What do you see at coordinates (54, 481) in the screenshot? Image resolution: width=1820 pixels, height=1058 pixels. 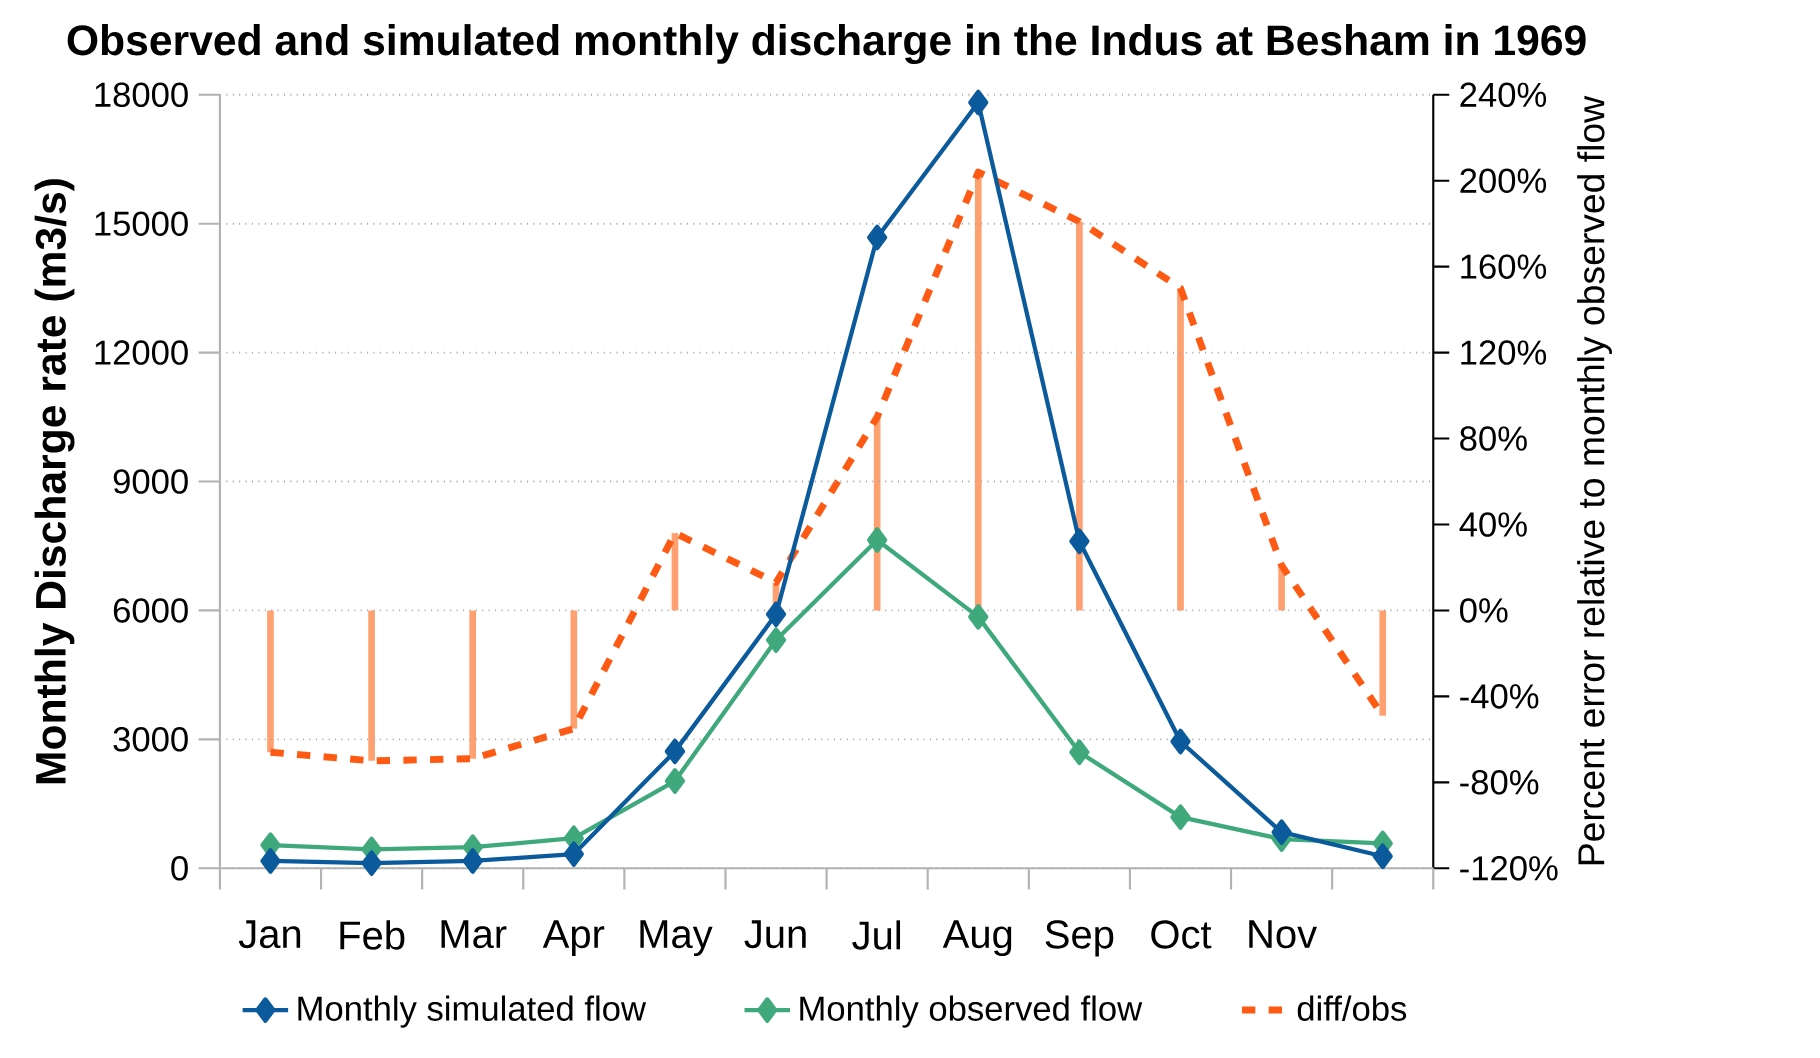 I see `y-axis-title: Monthly Discharge rate (m3/s)` at bounding box center [54, 481].